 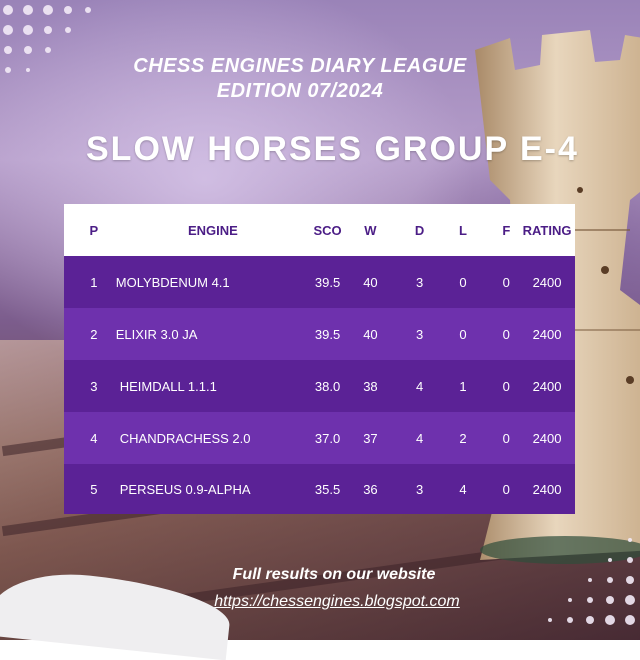 What do you see at coordinates (463, 438) in the screenshot?
I see `row-losses: 2` at bounding box center [463, 438].